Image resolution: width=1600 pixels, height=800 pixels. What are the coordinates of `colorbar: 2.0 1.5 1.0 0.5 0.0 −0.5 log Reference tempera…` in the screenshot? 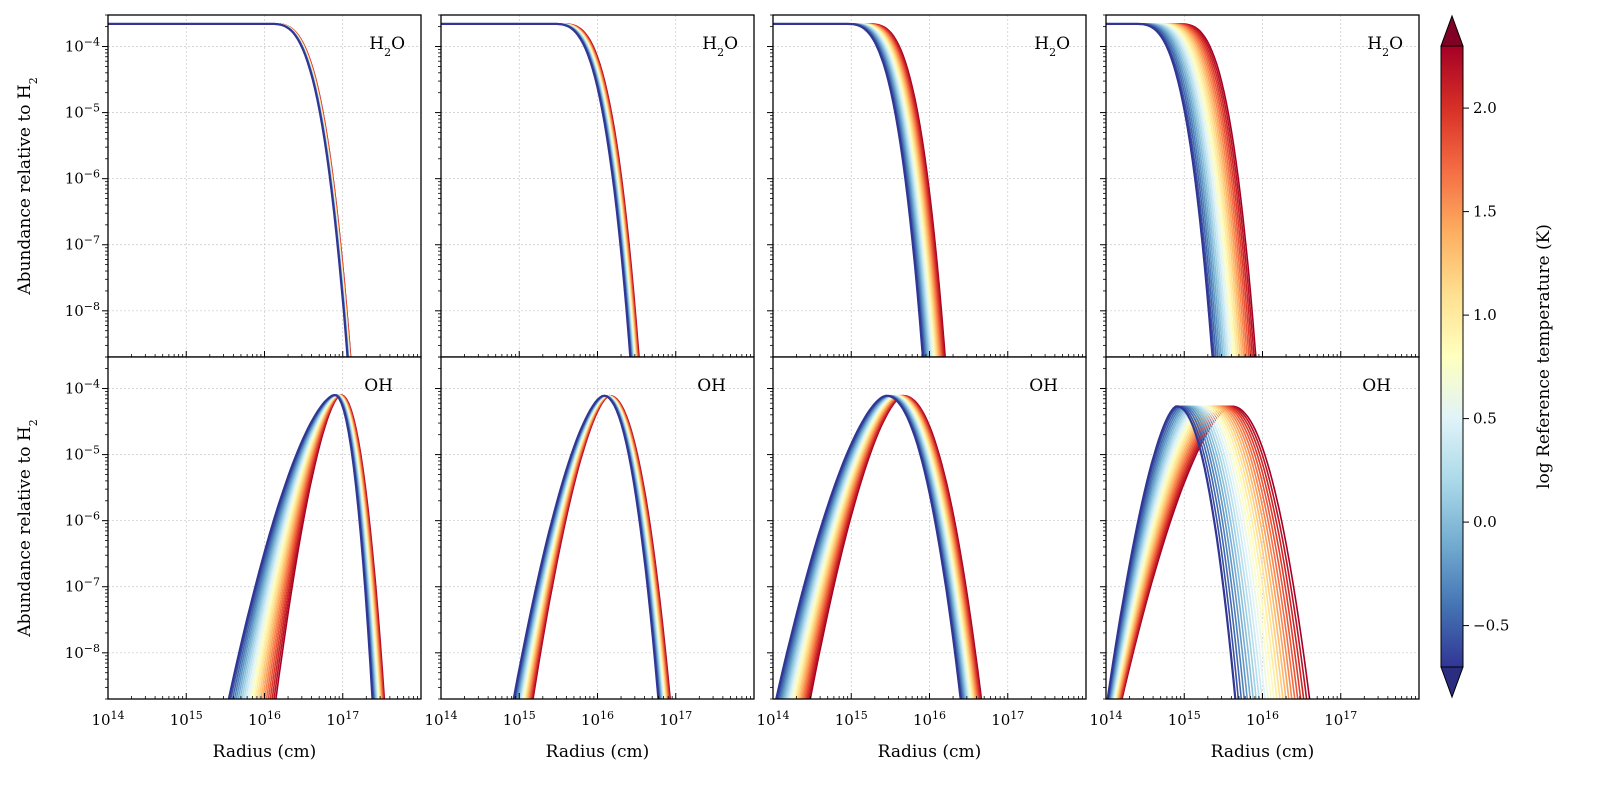 It's located at (1497, 356).